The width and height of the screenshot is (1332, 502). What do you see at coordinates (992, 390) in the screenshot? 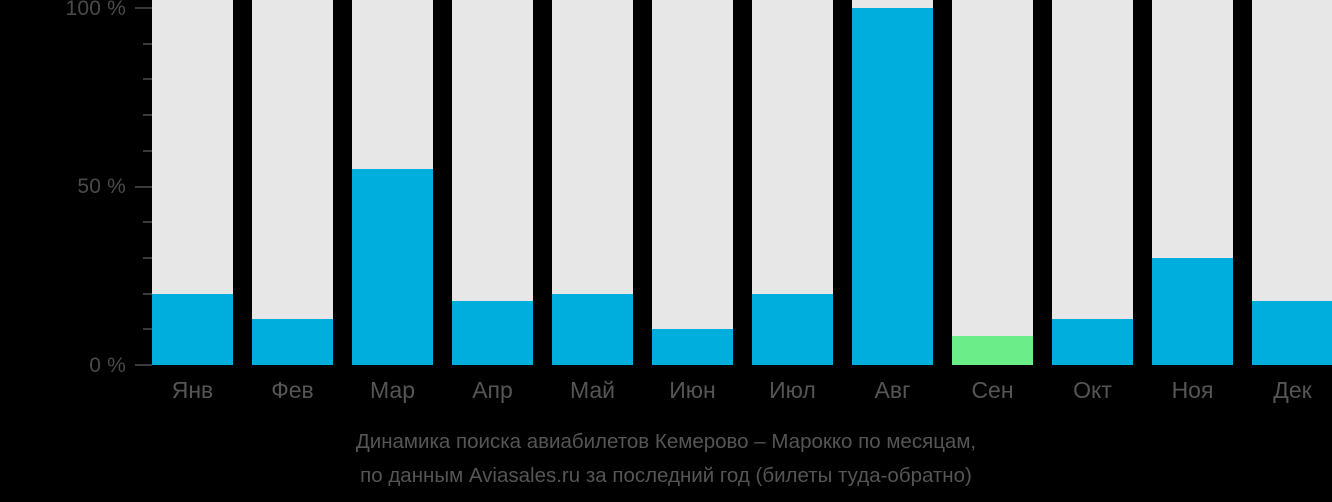
I see `x-axis-label-8: Сен` at bounding box center [992, 390].